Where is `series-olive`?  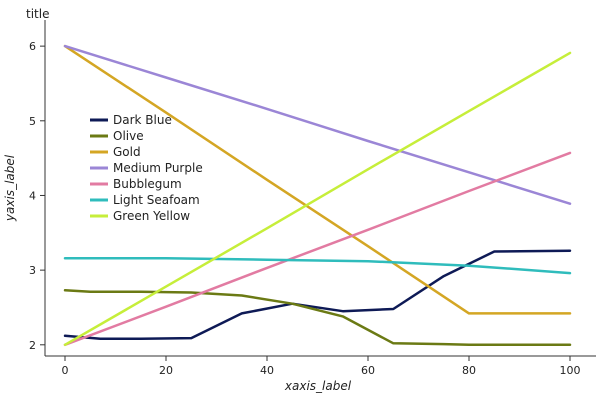
series-olive is located at coordinates (317, 318).